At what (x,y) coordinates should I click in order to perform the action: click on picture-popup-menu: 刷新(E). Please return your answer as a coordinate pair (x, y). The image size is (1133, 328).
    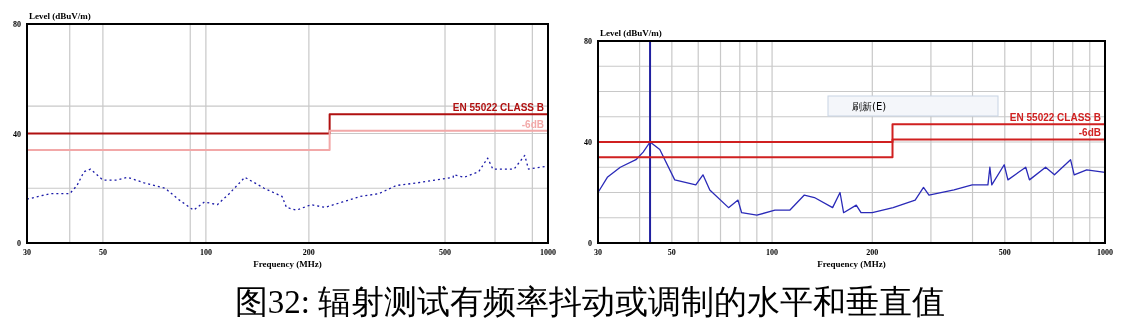
    Looking at the image, I should click on (913, 106).